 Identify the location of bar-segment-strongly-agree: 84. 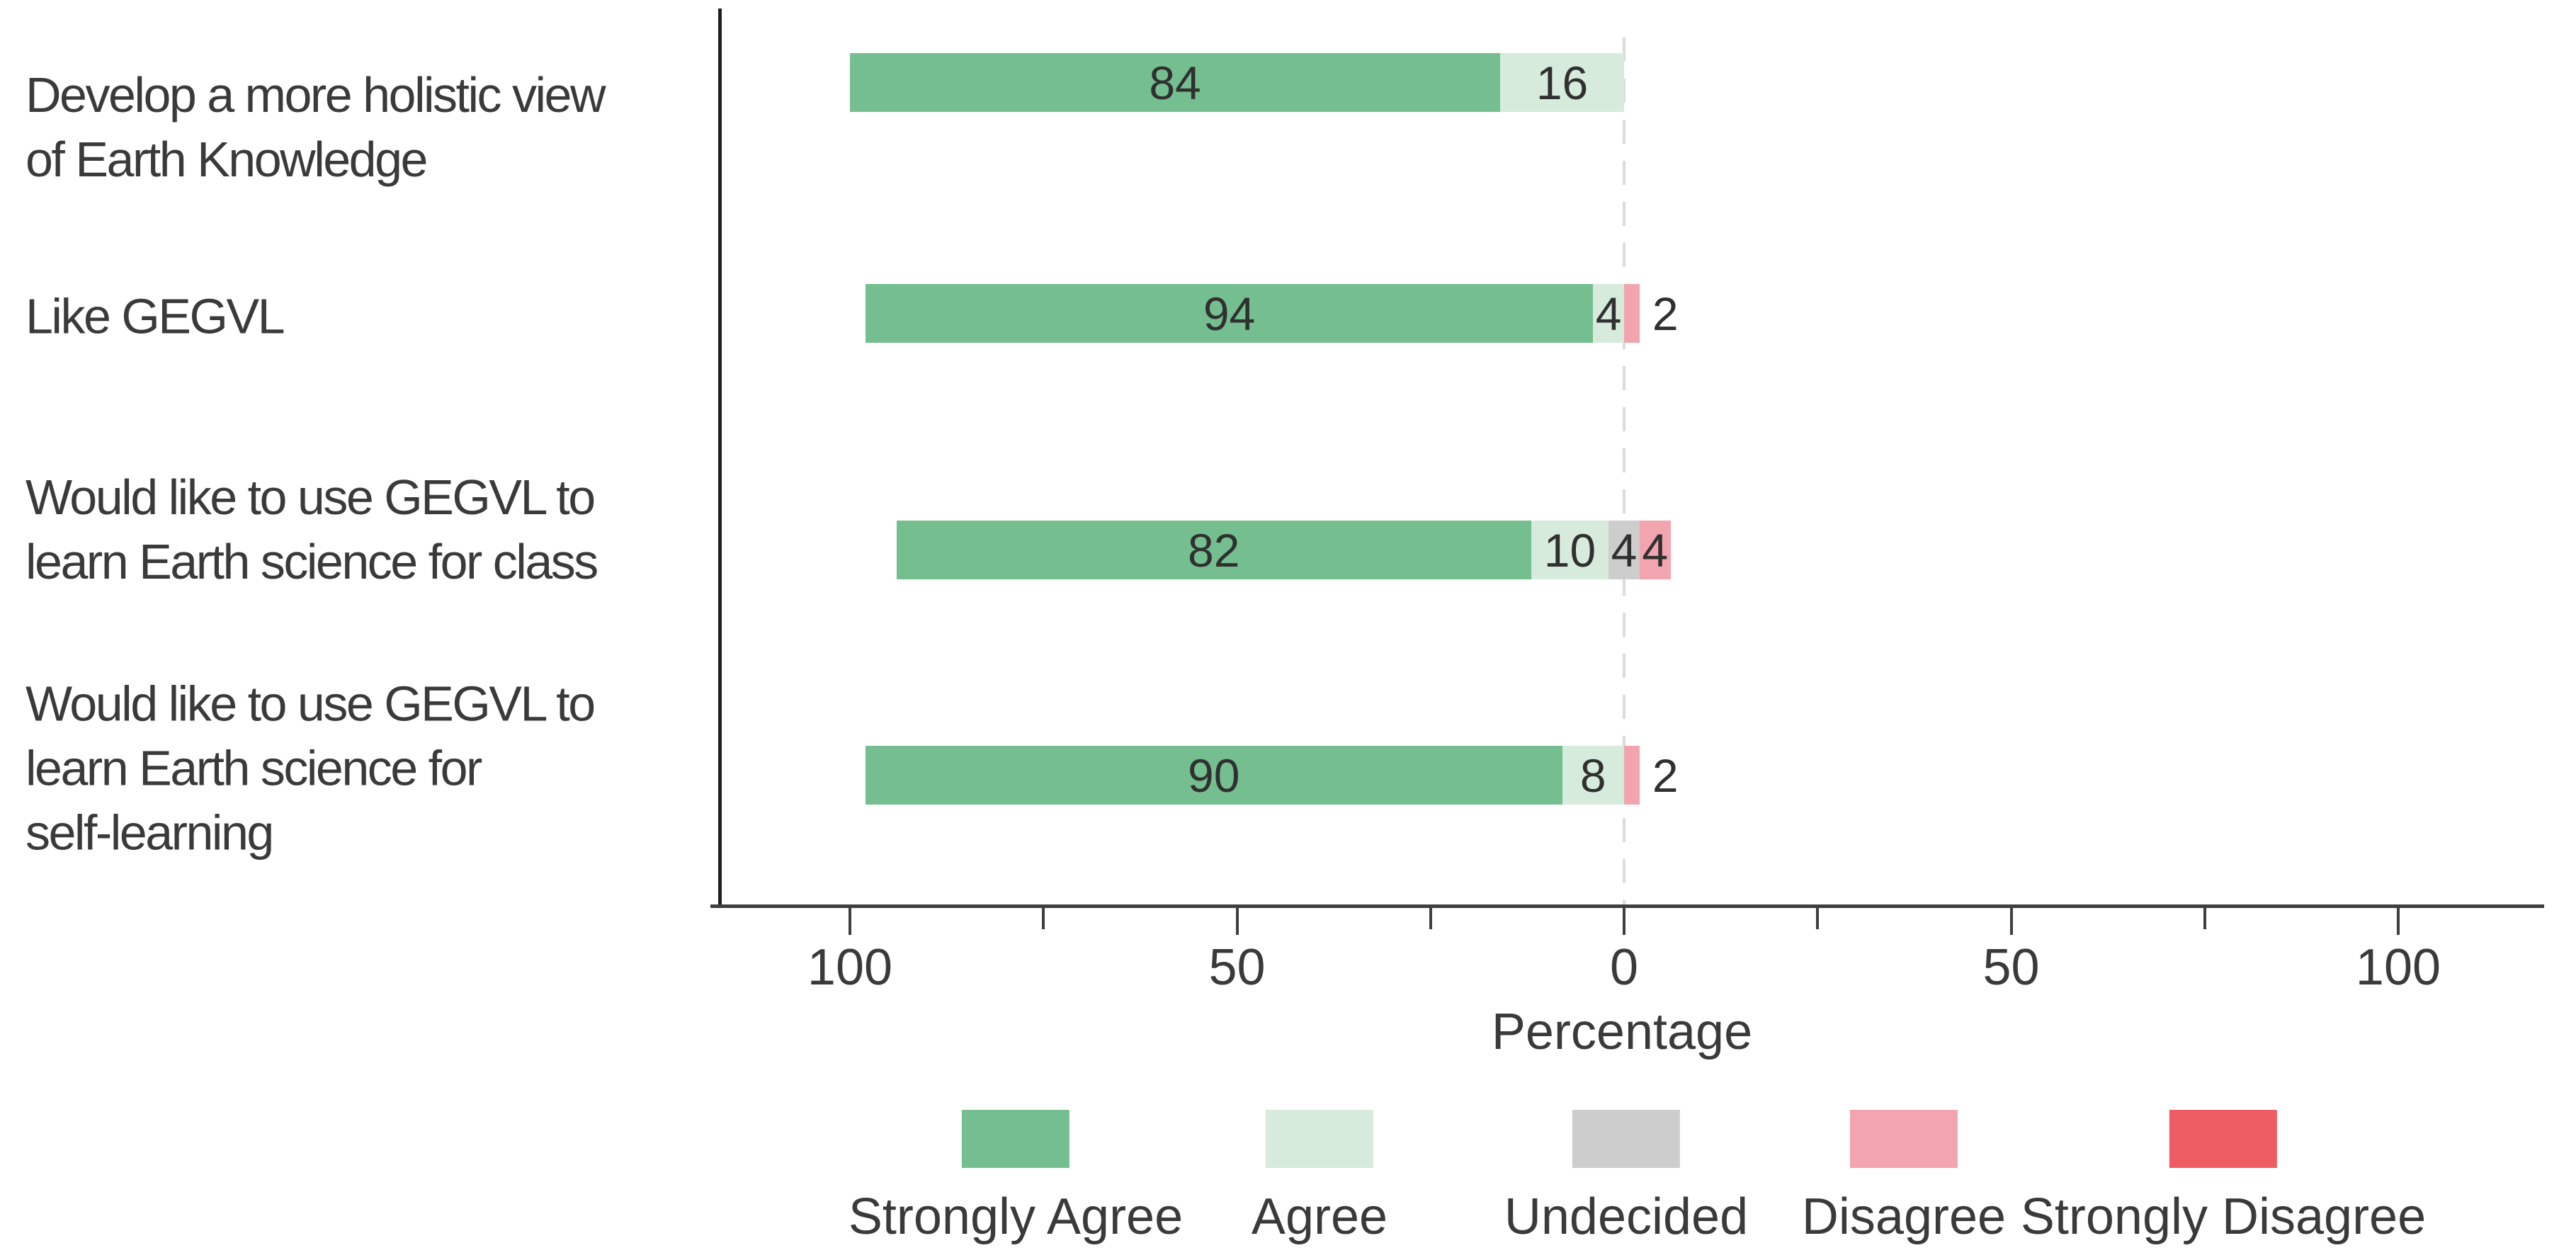
(1175, 82).